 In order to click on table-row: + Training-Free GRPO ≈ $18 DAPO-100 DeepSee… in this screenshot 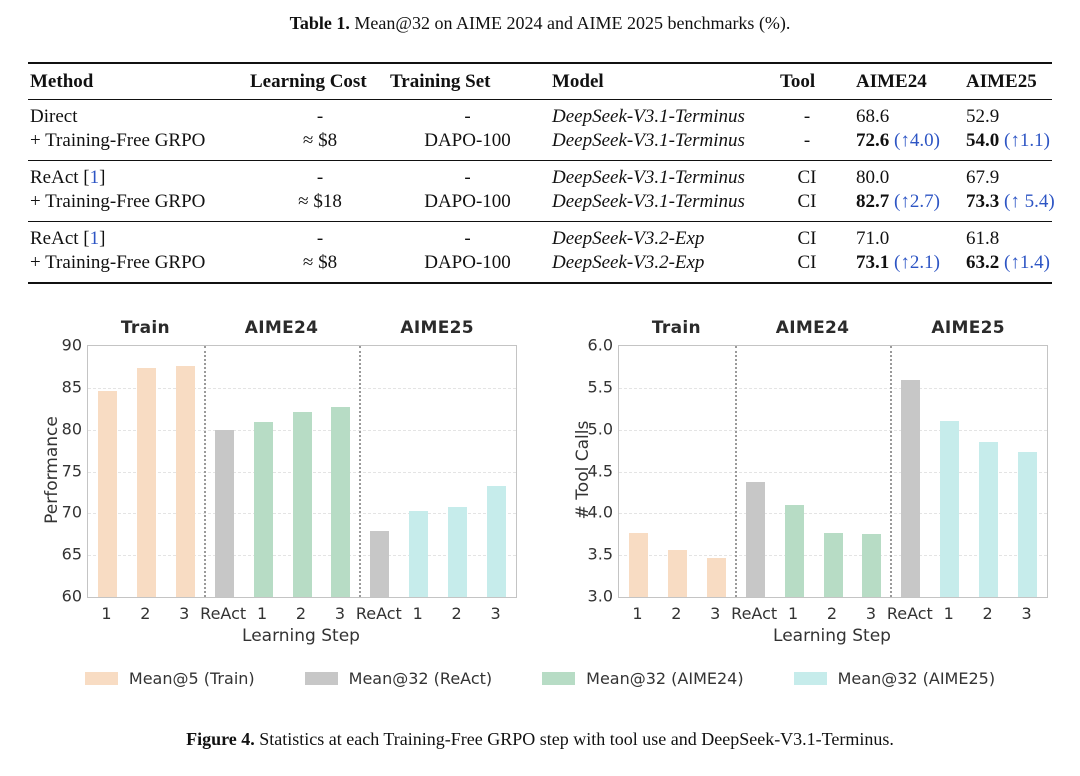, I will do `click(541, 206)`.